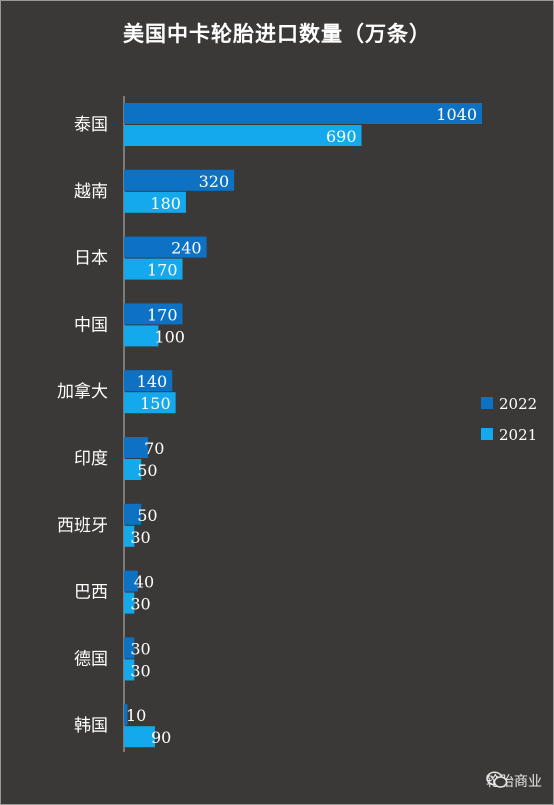 The width and height of the screenshot is (554, 805). I want to click on category-label: 中国, so click(91, 325).